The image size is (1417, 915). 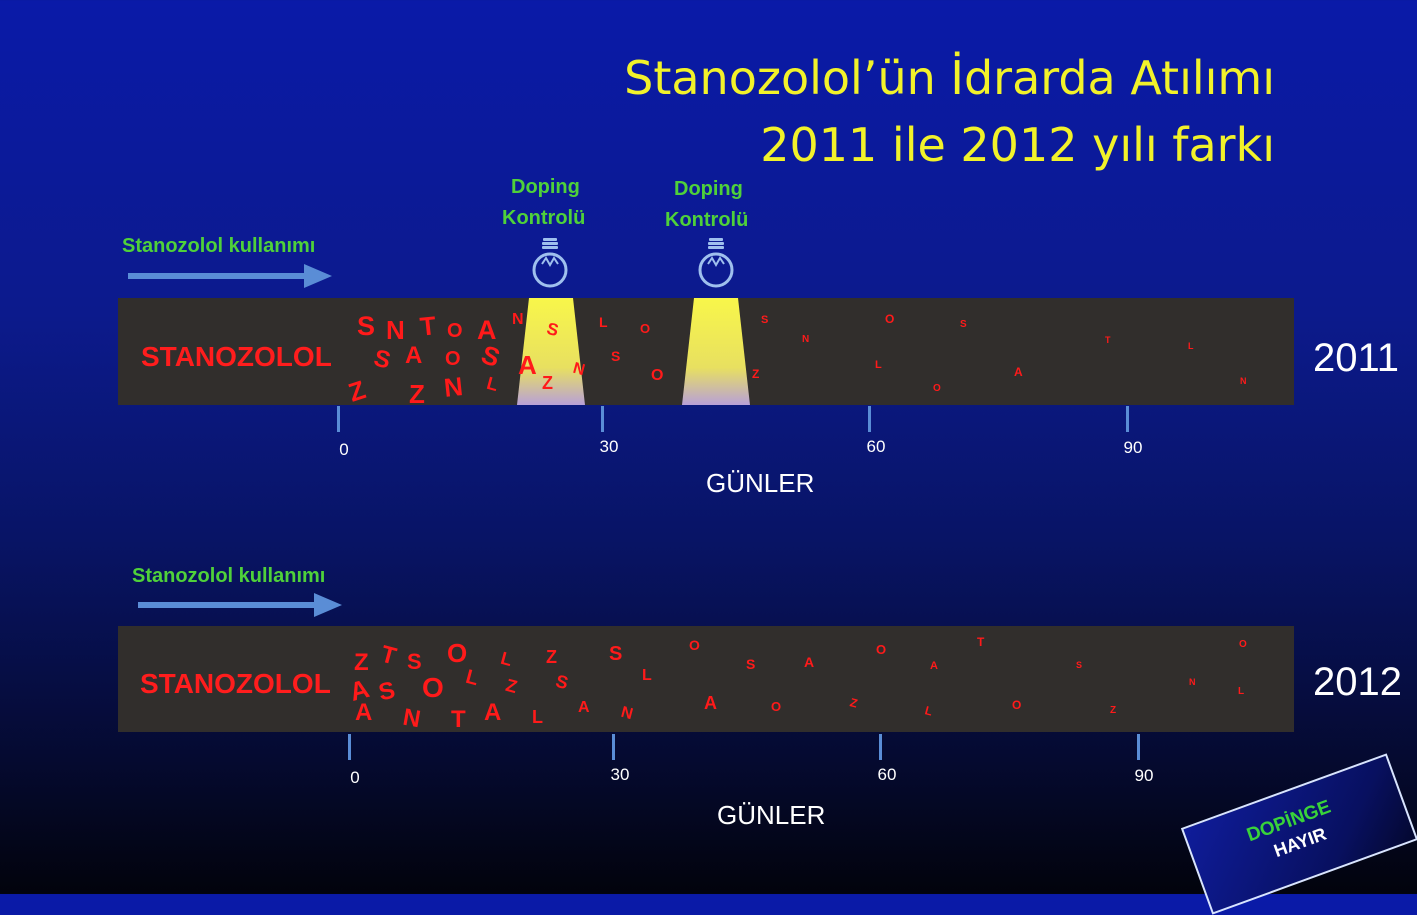 I want to click on tick-0-2012, so click(x=349, y=747).